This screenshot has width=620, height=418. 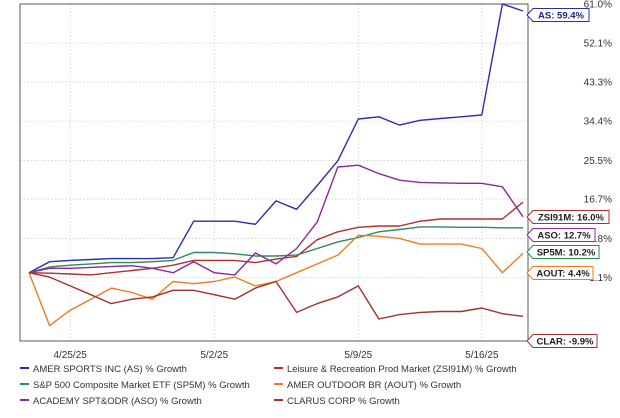 I want to click on legend-item: ACADEMY SPT&ODR (ASO) % Growth, so click(x=111, y=401).